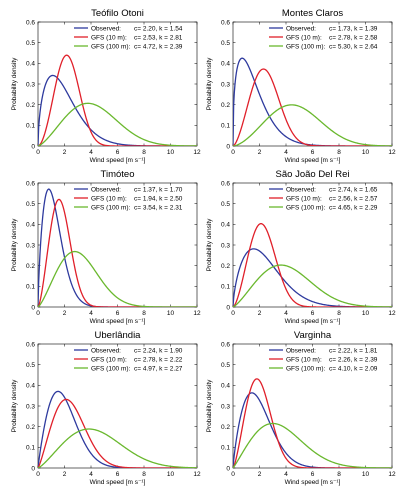 This screenshot has height=487, width=406. Describe the element at coordinates (312, 13) in the screenshot. I see `chart-title: Montes Claros` at that location.